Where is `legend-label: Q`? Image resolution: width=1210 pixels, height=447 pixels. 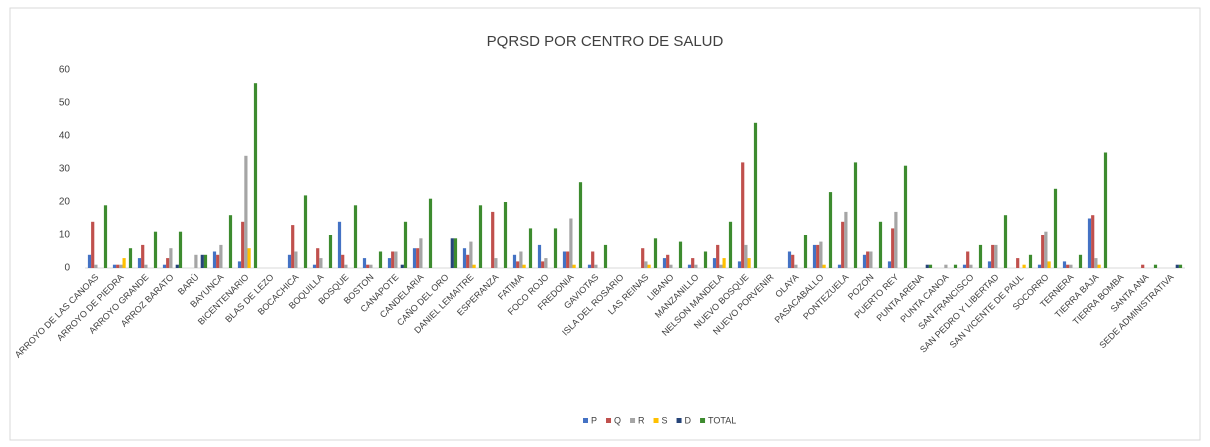 legend-label: Q is located at coordinates (617, 420).